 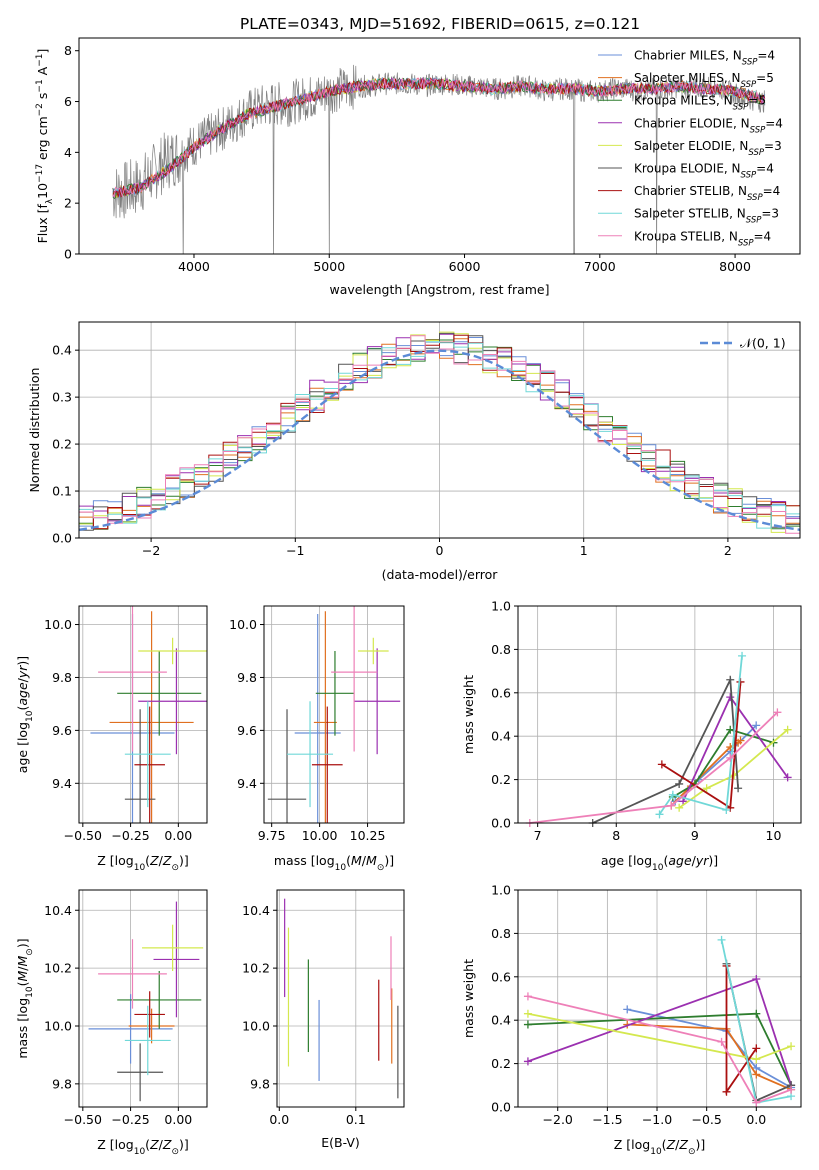 I want to click on x-tick-label: 10, so click(x=774, y=835).